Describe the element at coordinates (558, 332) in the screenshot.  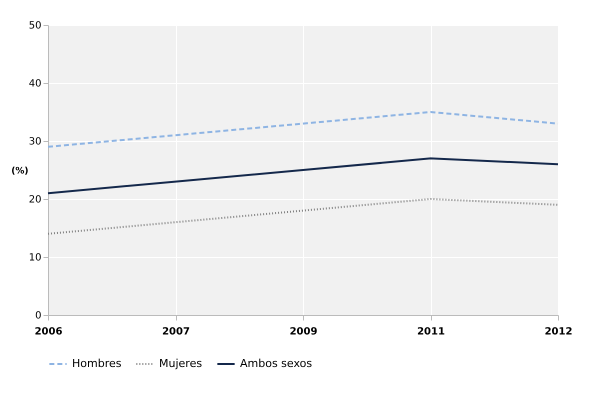
I see `x-tick-label: 2012` at that location.